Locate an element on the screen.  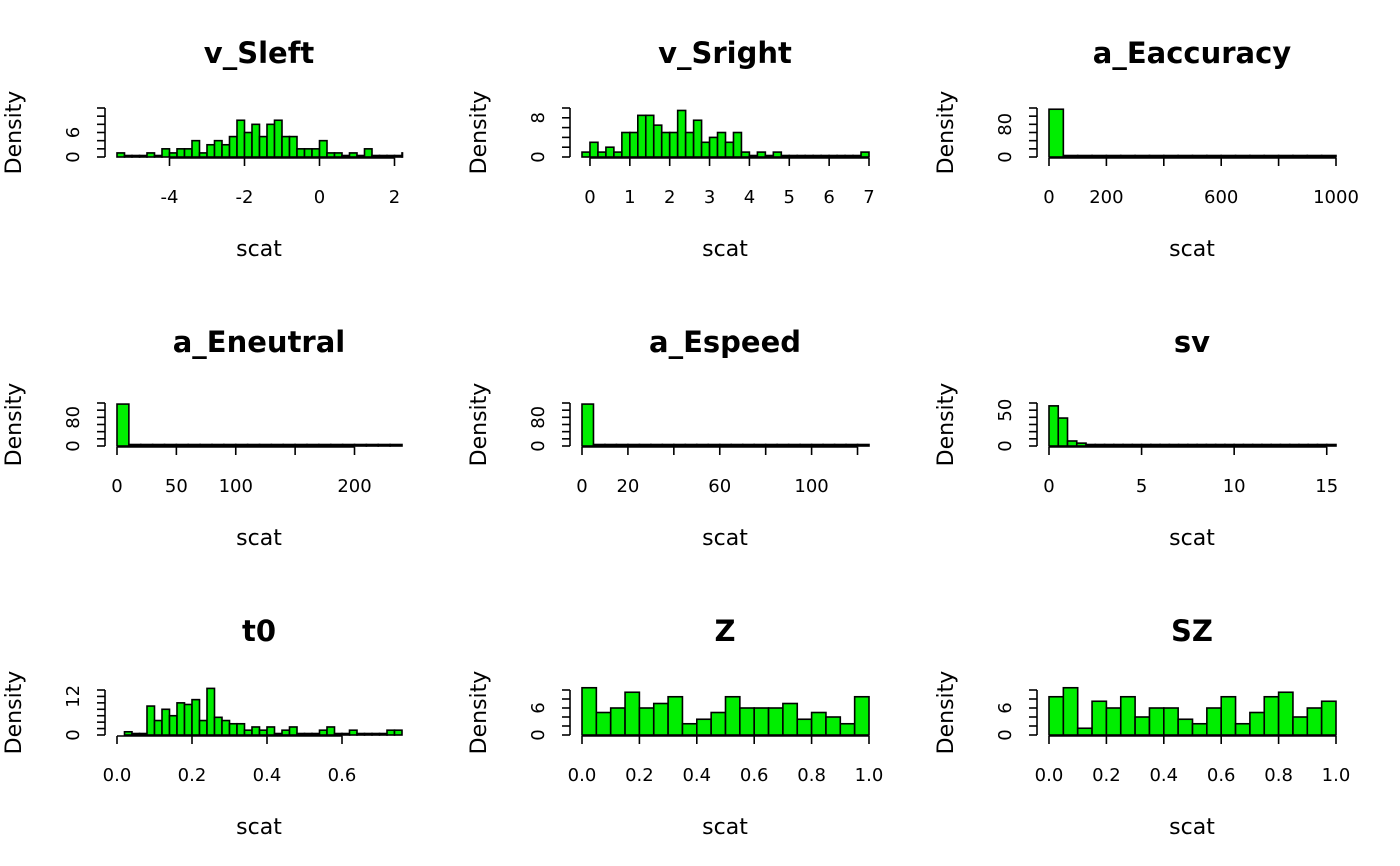
x-tick-label: 100 is located at coordinates (811, 486).